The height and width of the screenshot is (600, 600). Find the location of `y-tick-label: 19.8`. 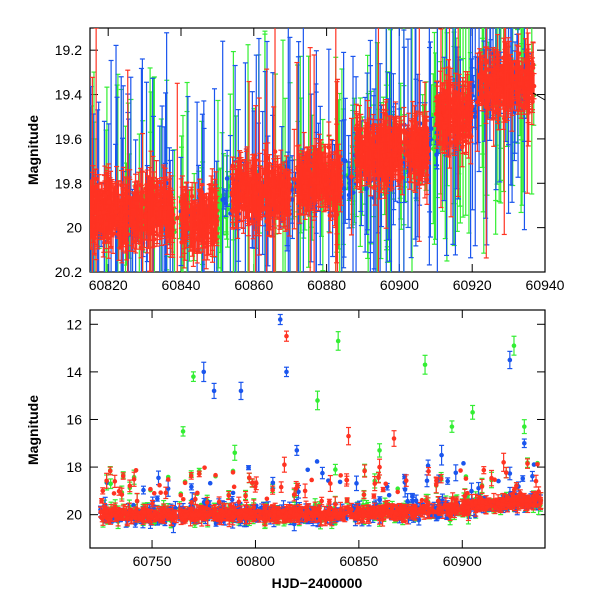

y-tick-label: 19.8 is located at coordinates (68, 183).